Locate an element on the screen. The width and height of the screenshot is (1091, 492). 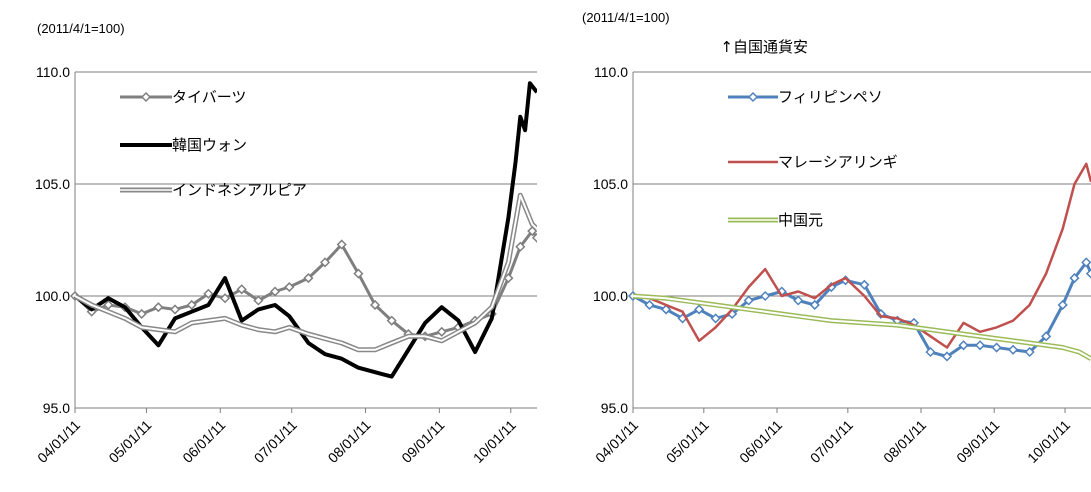
legend-item: マレーシアリンギ is located at coordinates (813, 162).